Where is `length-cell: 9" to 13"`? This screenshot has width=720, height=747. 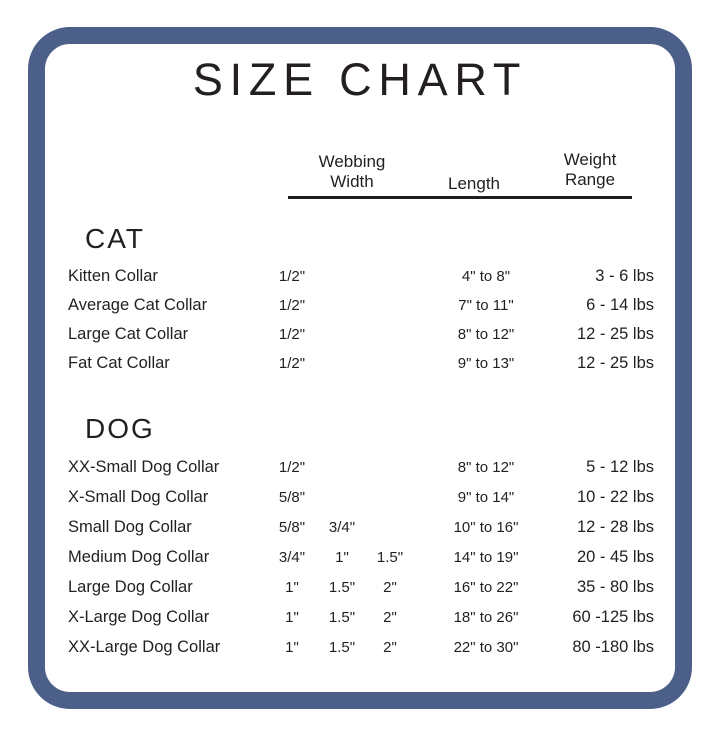
length-cell: 9" to 13" is located at coordinates (486, 363).